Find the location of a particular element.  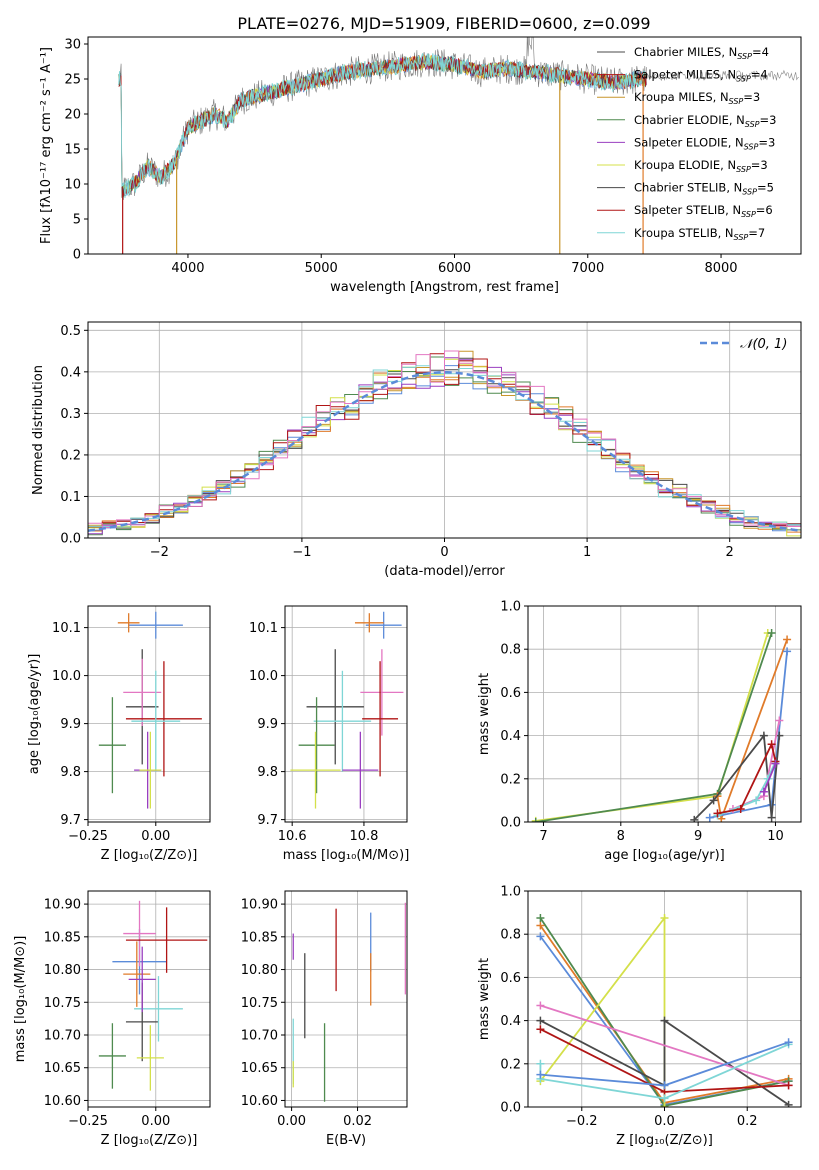

x-tick-label: 0.2 is located at coordinates (747, 1121).